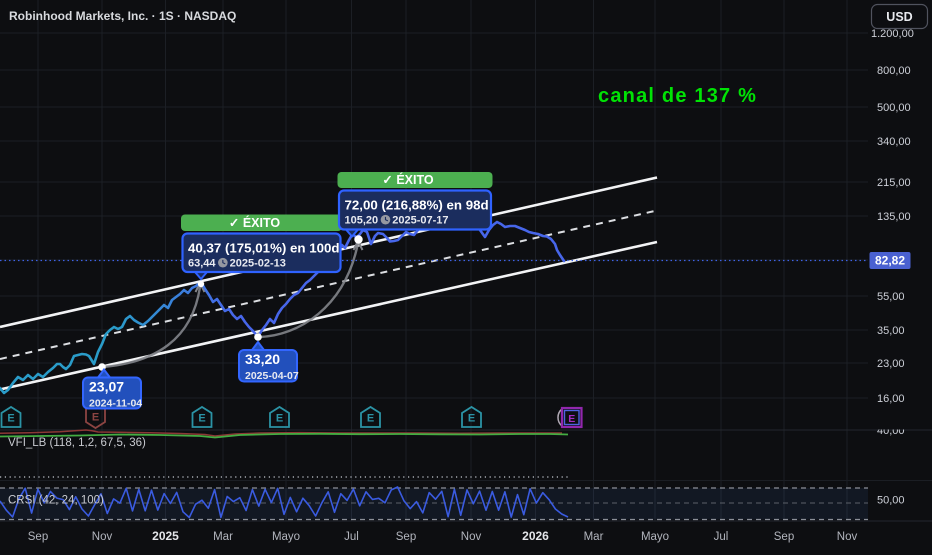 The image size is (932, 555). Describe the element at coordinates (892, 34) in the screenshot. I see `svg-text: 1.200,00` at that location.